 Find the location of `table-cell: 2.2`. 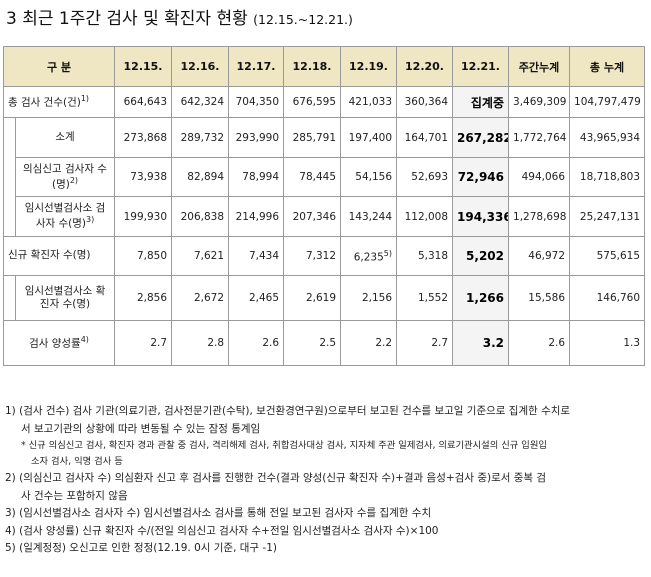

table-cell: 2.2 is located at coordinates (369, 343).